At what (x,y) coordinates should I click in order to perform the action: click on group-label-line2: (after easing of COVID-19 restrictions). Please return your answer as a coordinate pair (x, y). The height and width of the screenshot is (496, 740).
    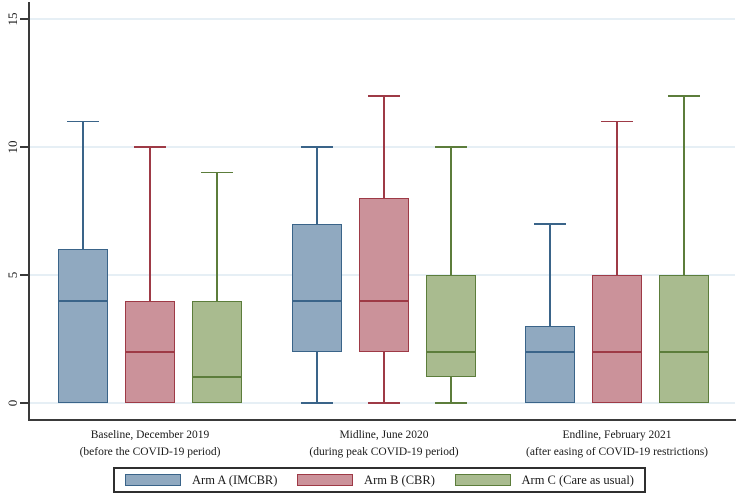
    Looking at the image, I should click on (617, 452).